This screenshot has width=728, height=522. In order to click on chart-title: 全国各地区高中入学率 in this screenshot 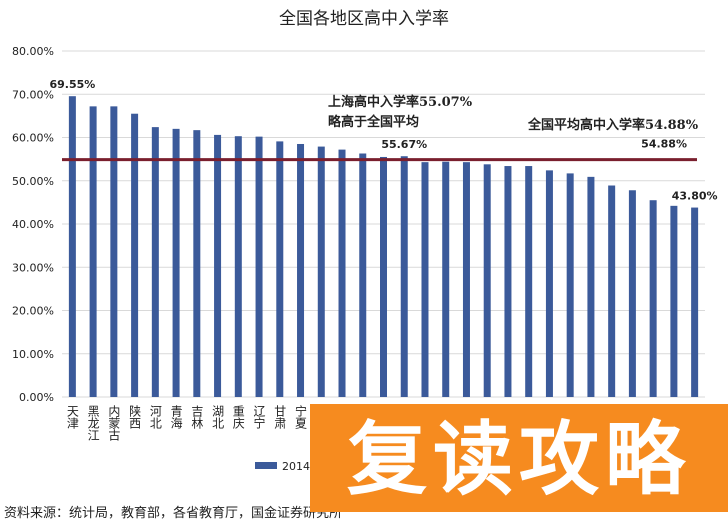, I will do `click(364, 19)`.